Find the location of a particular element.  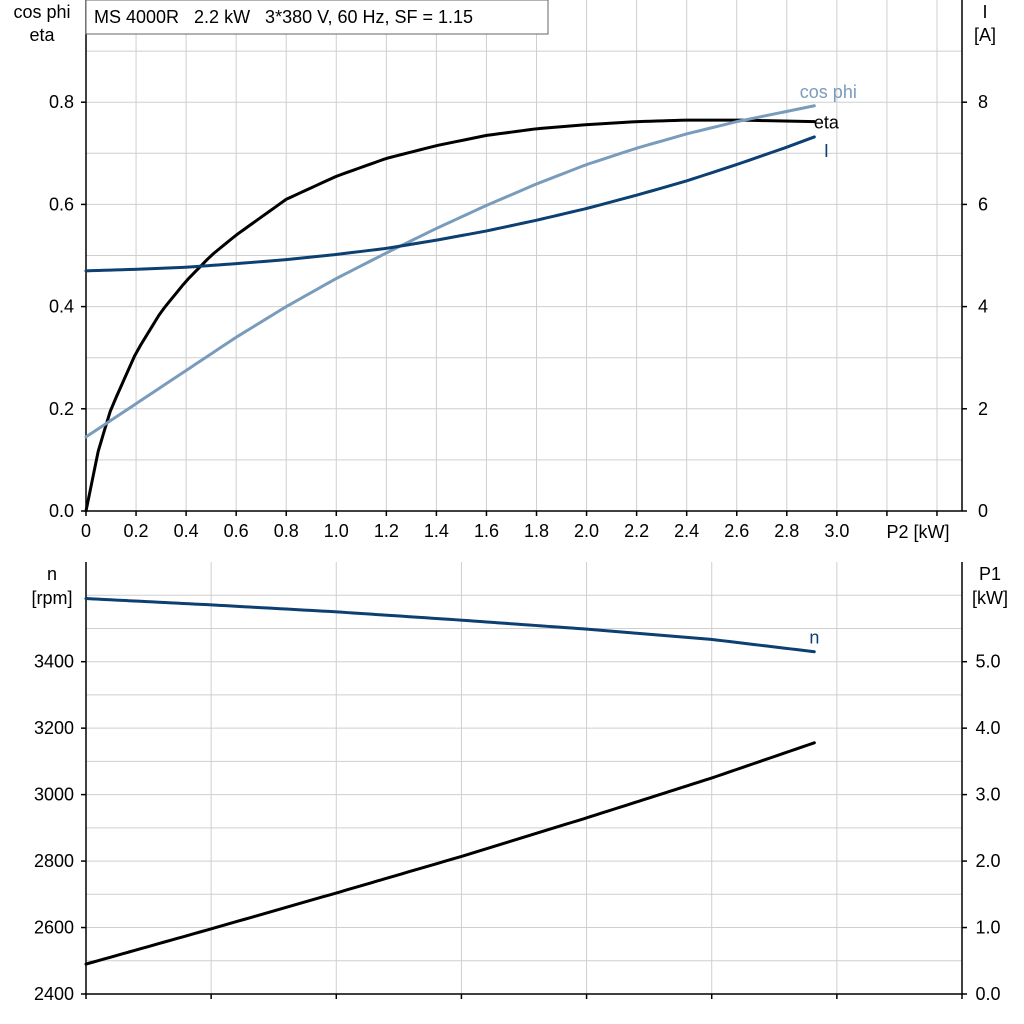

x-tick-label: 2.0 is located at coordinates (586, 531).